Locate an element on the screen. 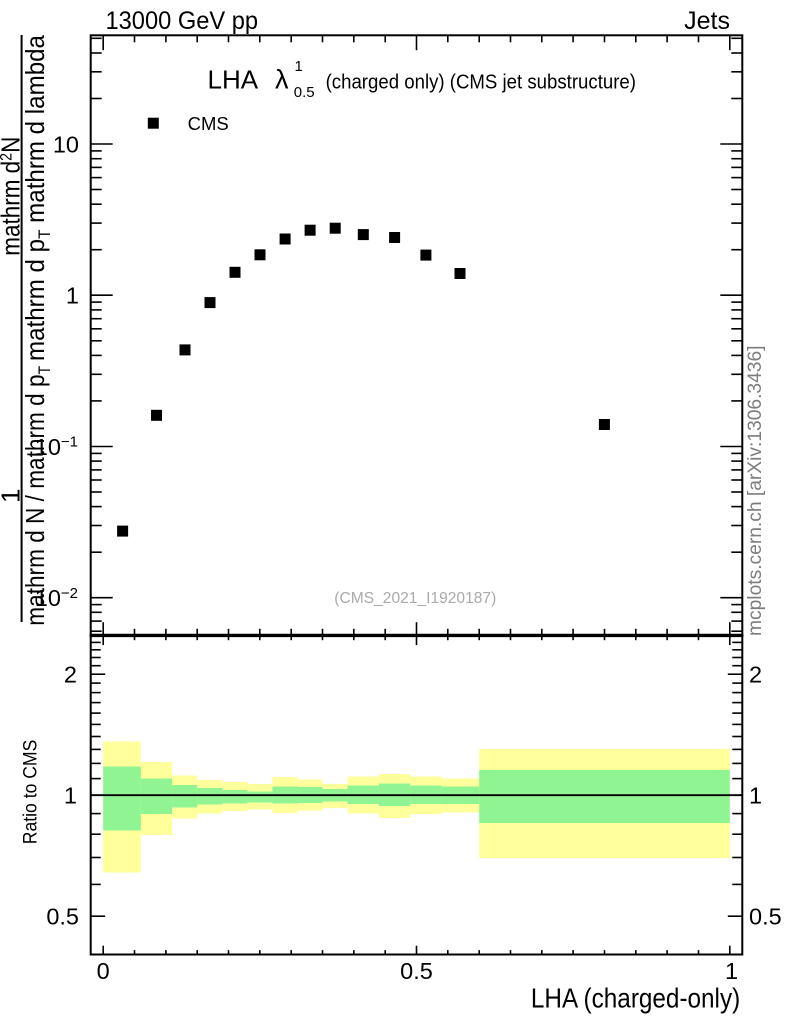  svg-text: LHA (charged-only) is located at coordinates (635, 998).